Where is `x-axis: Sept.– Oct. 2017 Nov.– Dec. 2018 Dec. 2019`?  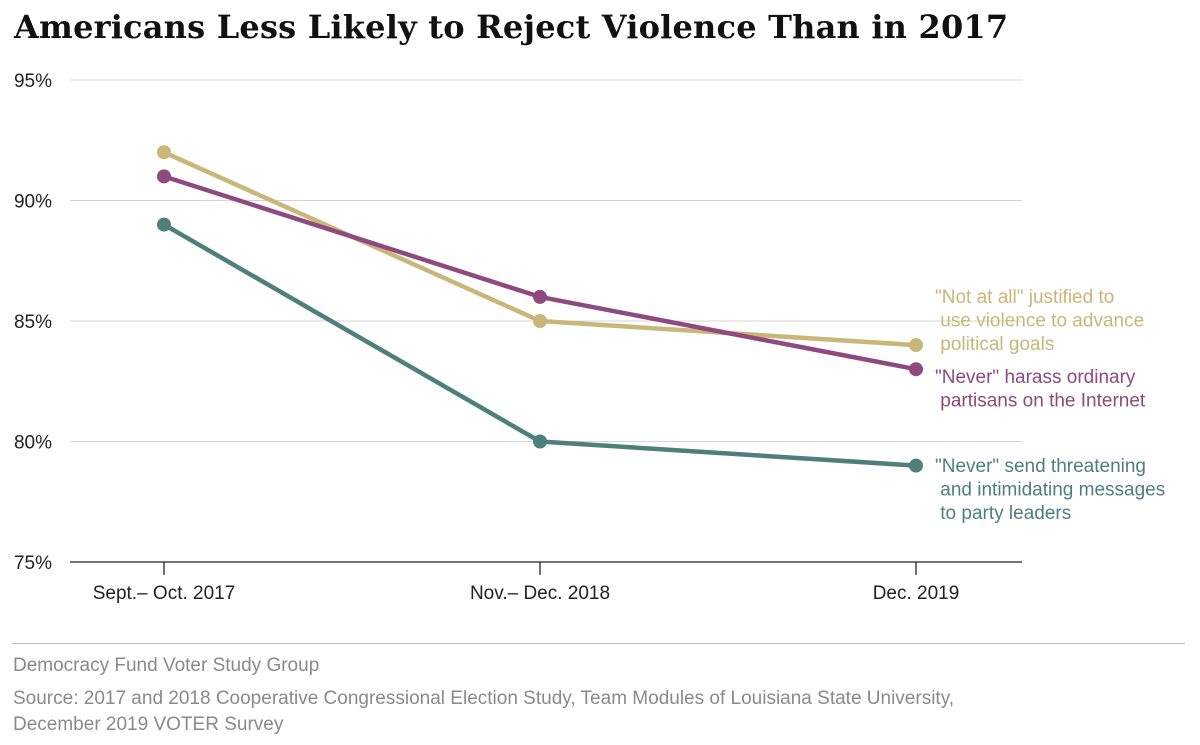
x-axis: Sept.– Oct. 2017 Nov.– Dec. 2018 Dec. 2019 is located at coordinates (546, 582).